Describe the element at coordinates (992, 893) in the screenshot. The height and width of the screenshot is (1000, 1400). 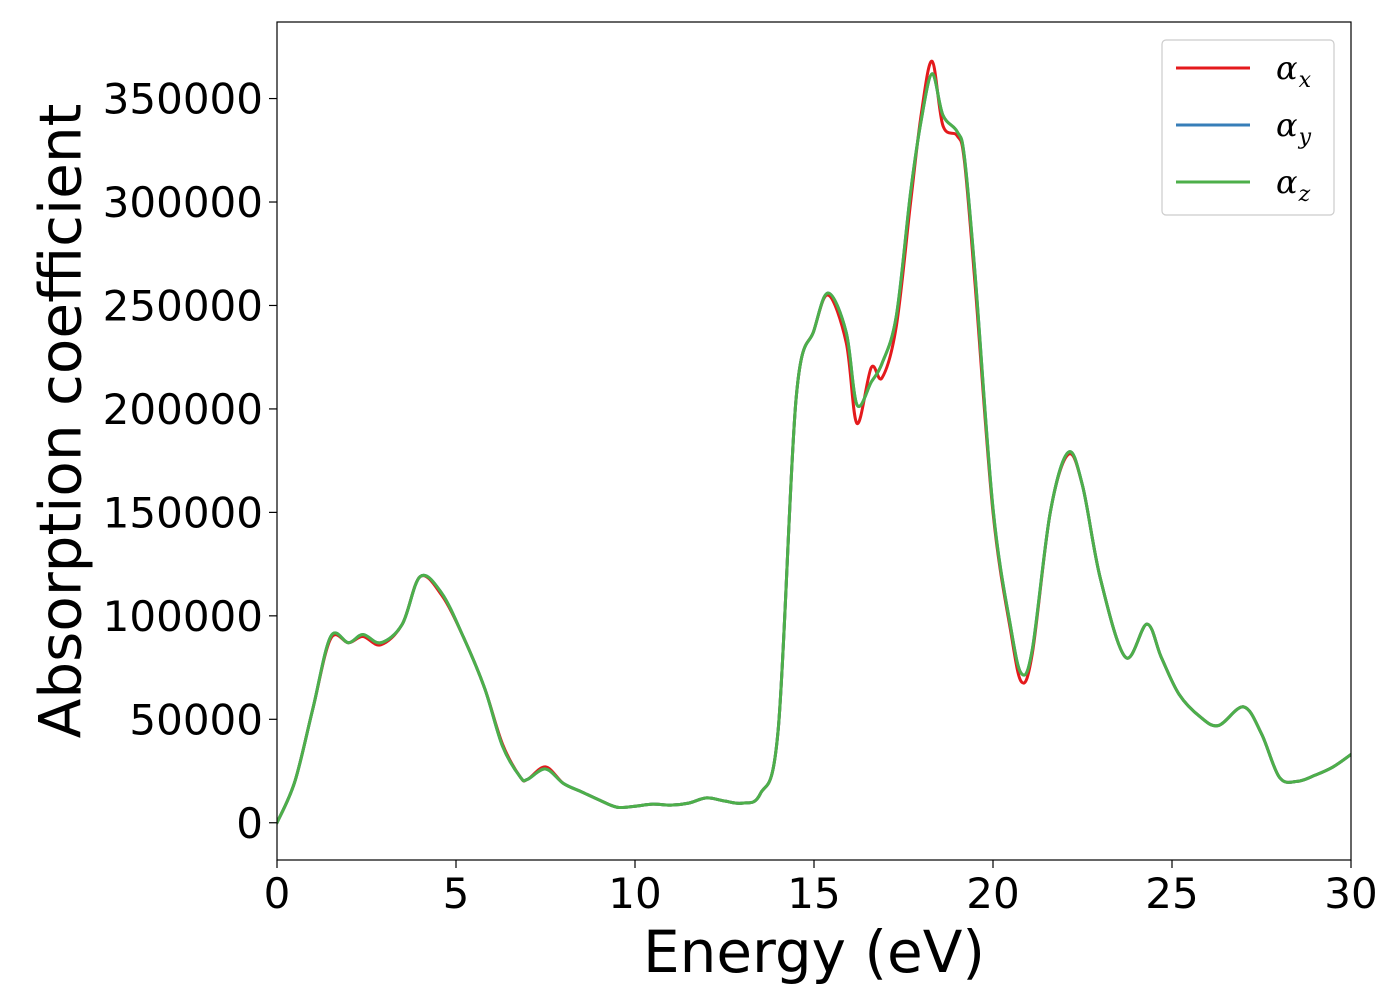
I see `x-tick-label: 20` at that location.